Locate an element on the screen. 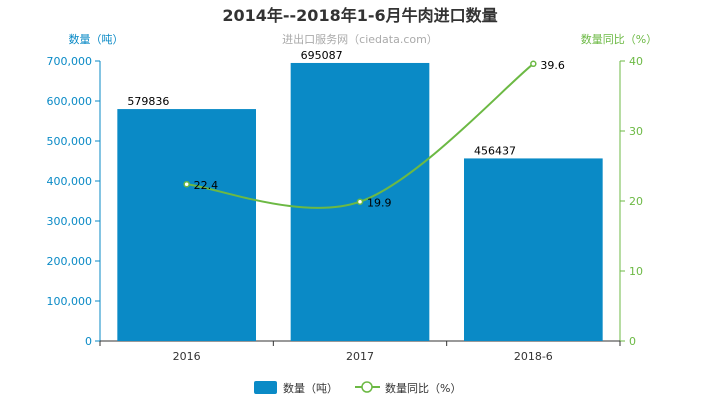  legend: 数量（吨） 数量同比（%） is located at coordinates (357, 388).